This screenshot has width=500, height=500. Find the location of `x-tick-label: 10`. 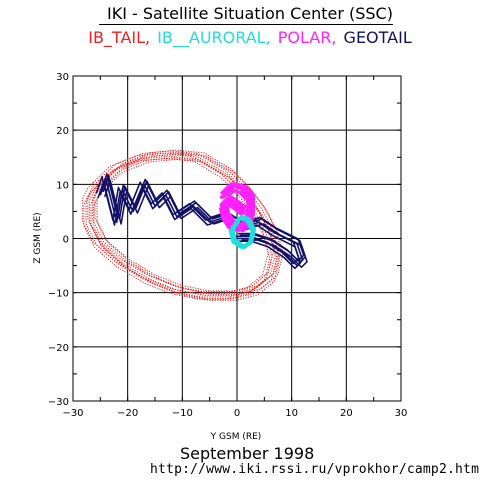

x-tick-label: 10 is located at coordinates (291, 413).